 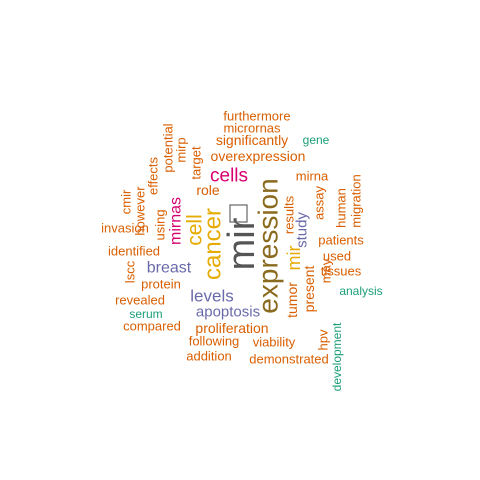 What do you see at coordinates (229, 176) in the screenshot?
I see `word-cells: cells` at bounding box center [229, 176].